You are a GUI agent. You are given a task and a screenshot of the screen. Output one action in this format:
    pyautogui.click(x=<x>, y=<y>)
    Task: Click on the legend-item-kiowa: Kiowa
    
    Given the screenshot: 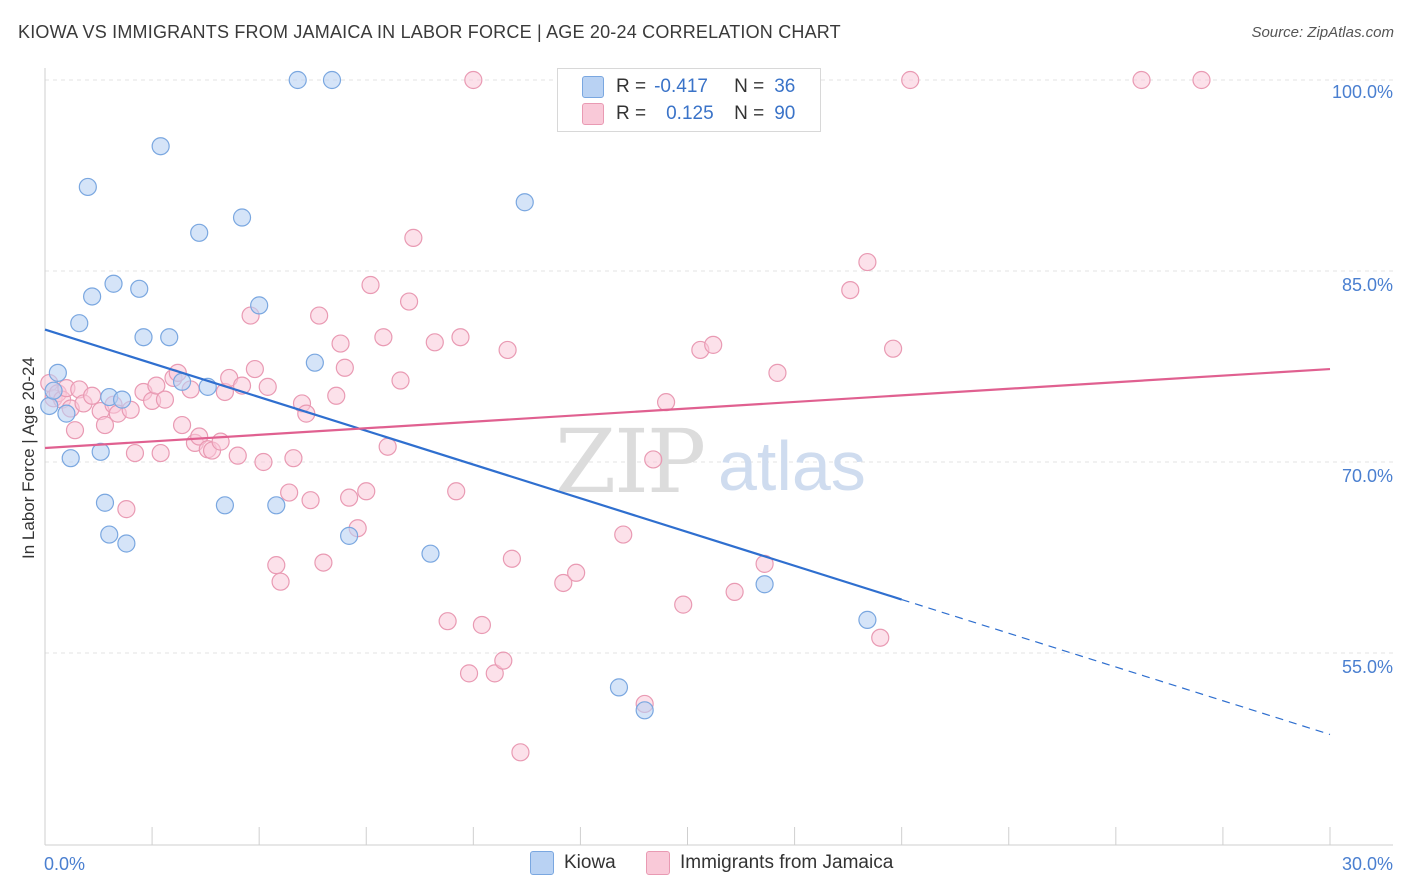 What is the action you would take?
    pyautogui.click(x=573, y=863)
    